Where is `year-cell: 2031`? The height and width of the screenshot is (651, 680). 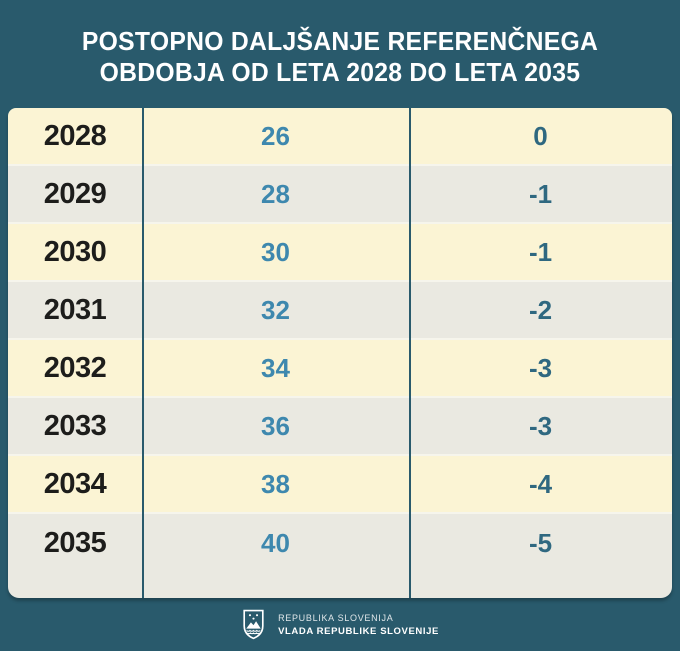
year-cell: 2031 is located at coordinates (75, 309).